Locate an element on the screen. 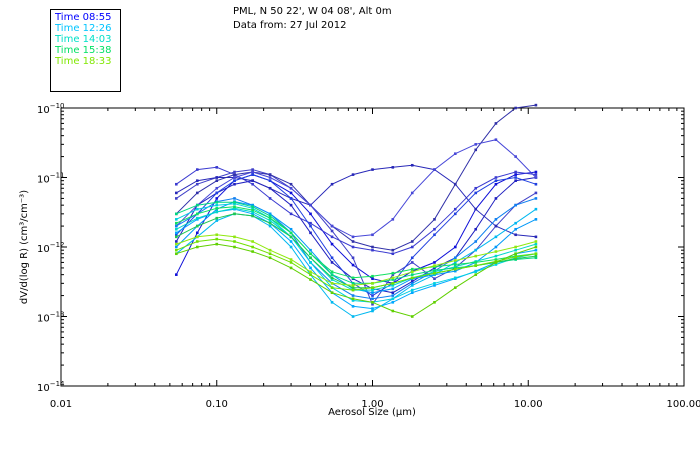 The image size is (700, 450). date-info: Data from: 27 Jul 2012 is located at coordinates (290, 25).